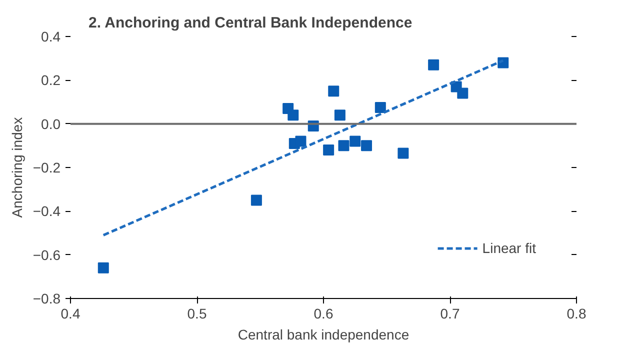  Describe the element at coordinates (450, 314) in the screenshot. I see `x-tick-label: 0.7` at that location.